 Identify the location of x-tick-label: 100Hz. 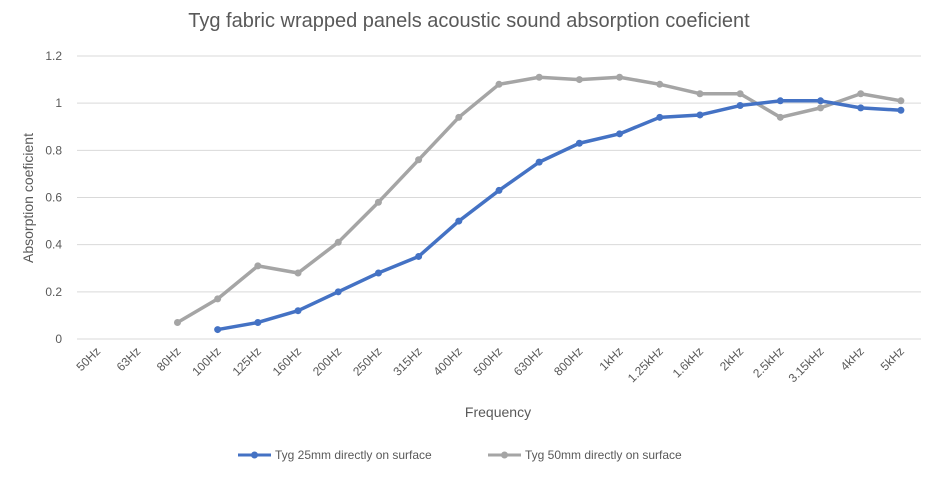
(206, 361).